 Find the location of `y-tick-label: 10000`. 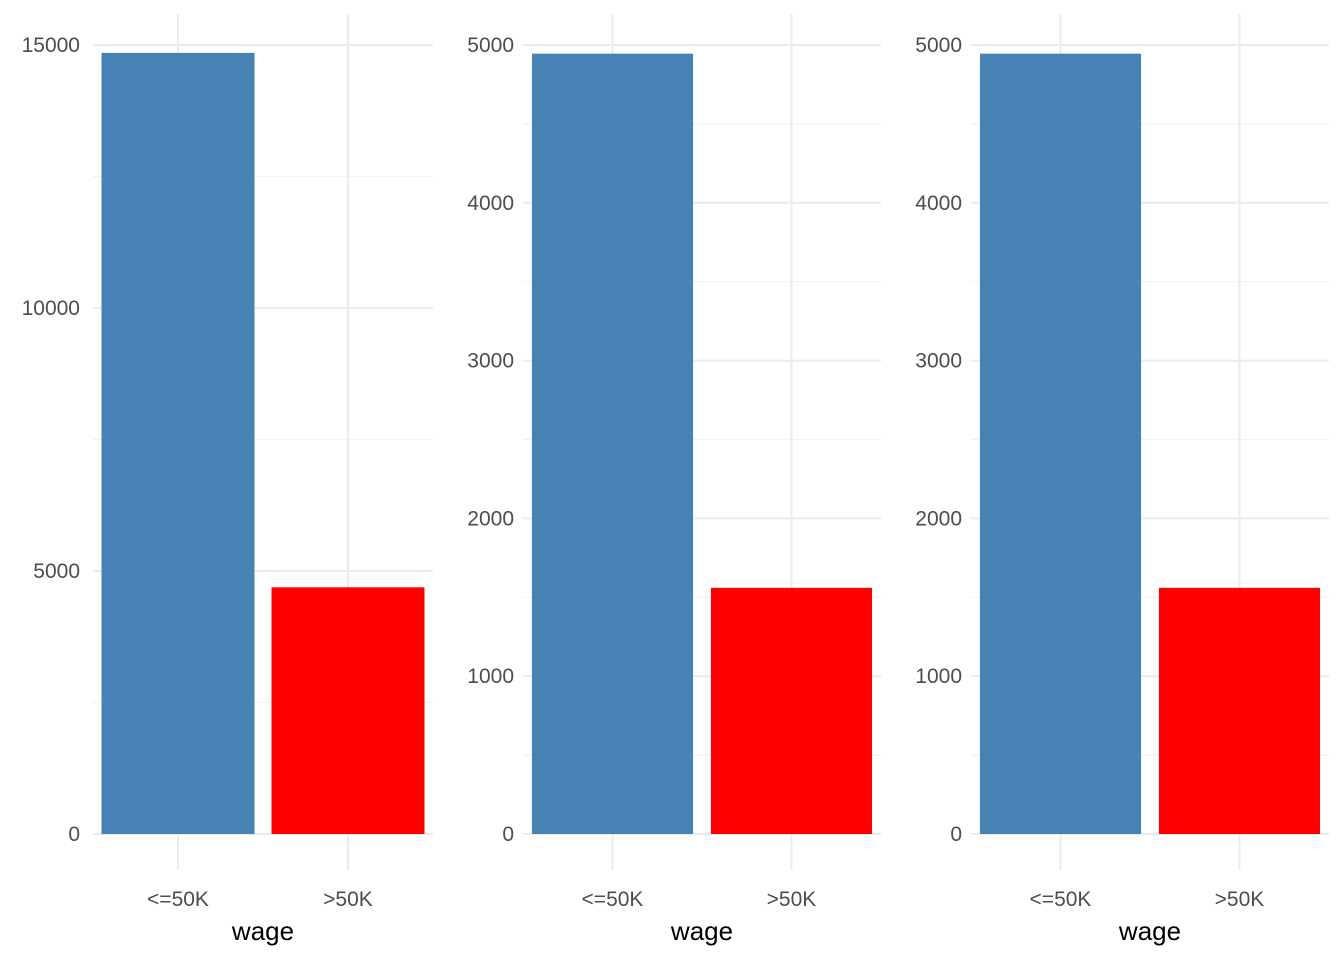

y-tick-label: 10000 is located at coordinates (51, 308).